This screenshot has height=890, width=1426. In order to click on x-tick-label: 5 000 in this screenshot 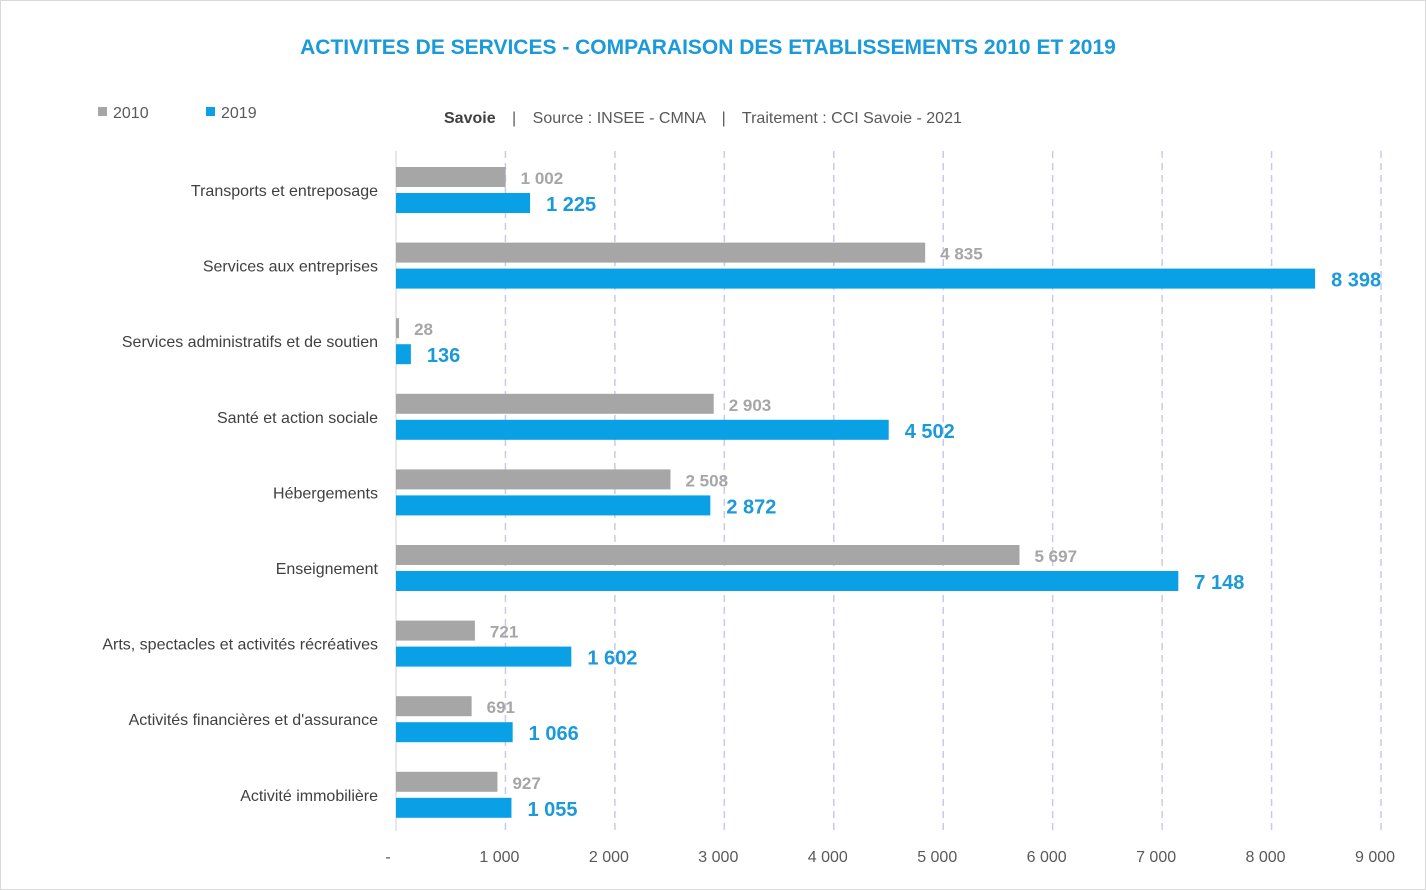, I will do `click(937, 857)`.